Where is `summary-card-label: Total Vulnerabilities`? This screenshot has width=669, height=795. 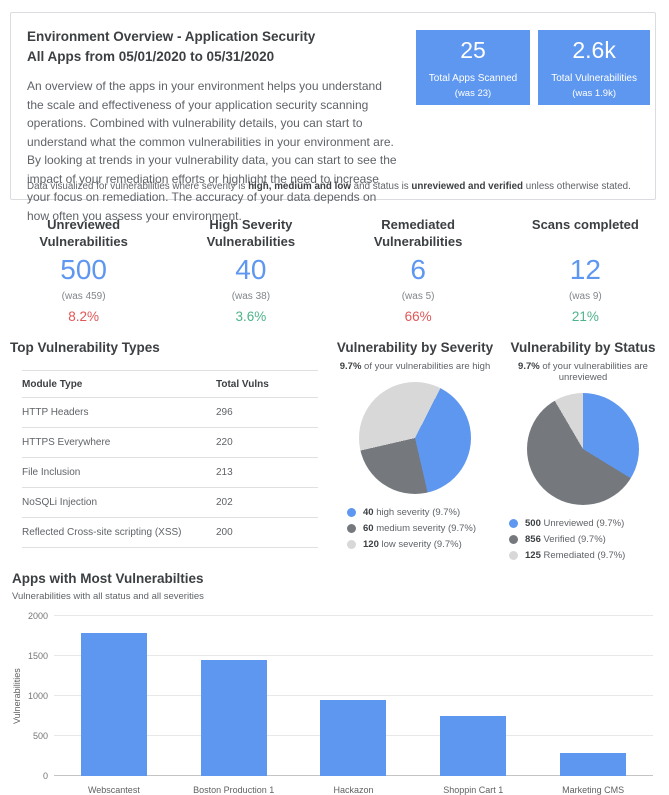 summary-card-label: Total Vulnerabilities is located at coordinates (594, 78).